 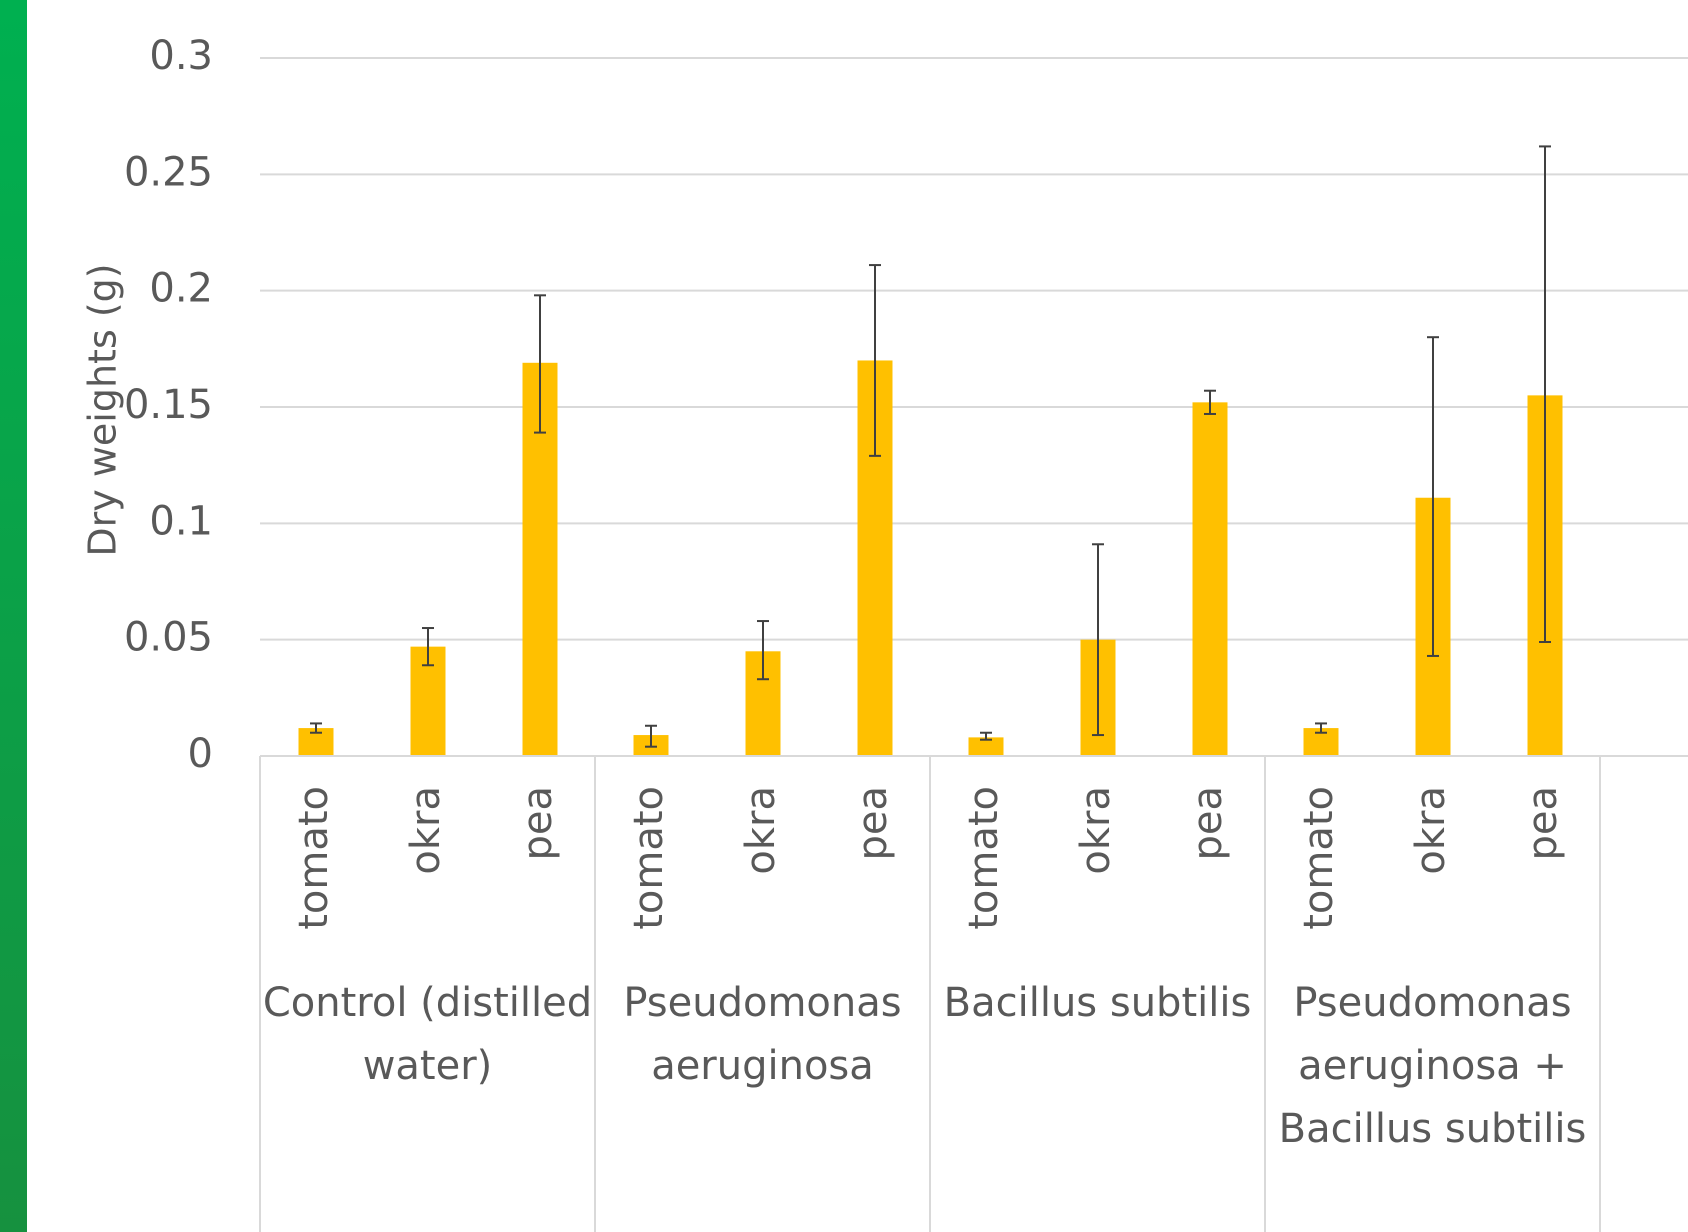 What do you see at coordinates (1210, 579) in the screenshot?
I see `bar-pea` at bounding box center [1210, 579].